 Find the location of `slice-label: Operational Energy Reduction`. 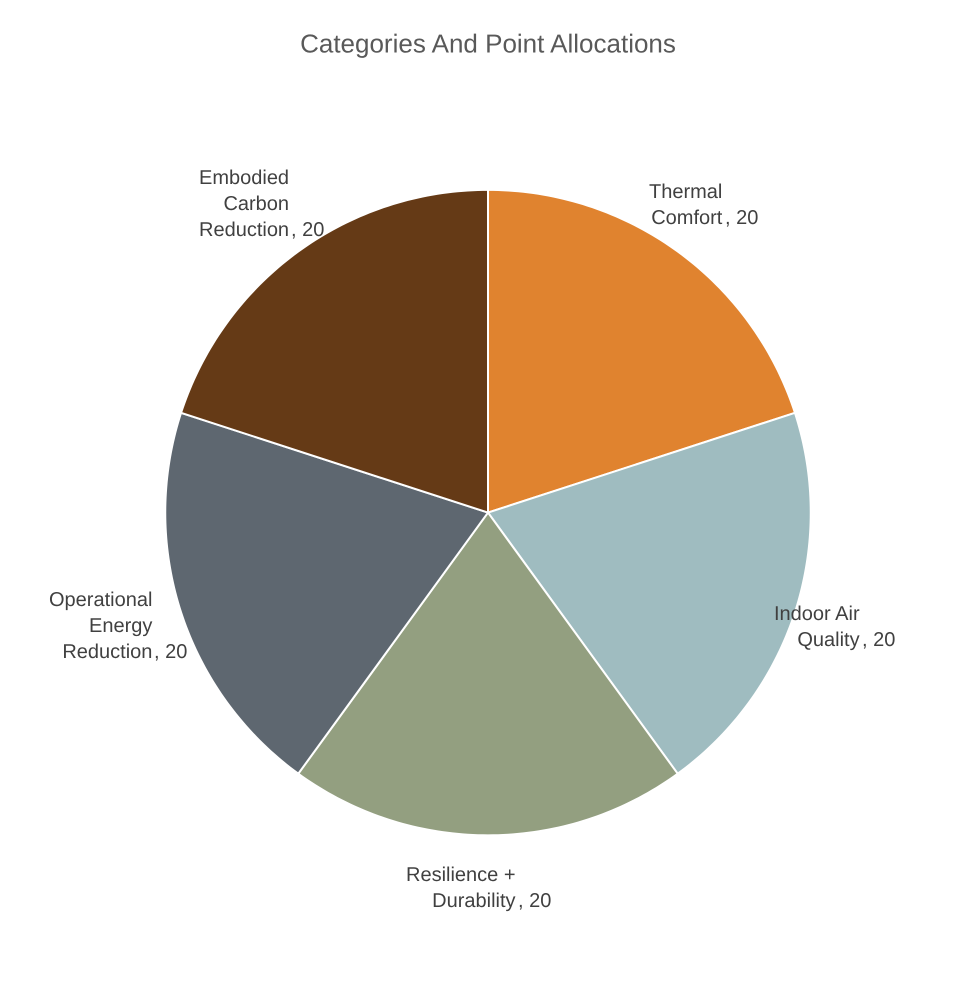

slice-label: Operational Energy Reduction is located at coordinates (100, 626).